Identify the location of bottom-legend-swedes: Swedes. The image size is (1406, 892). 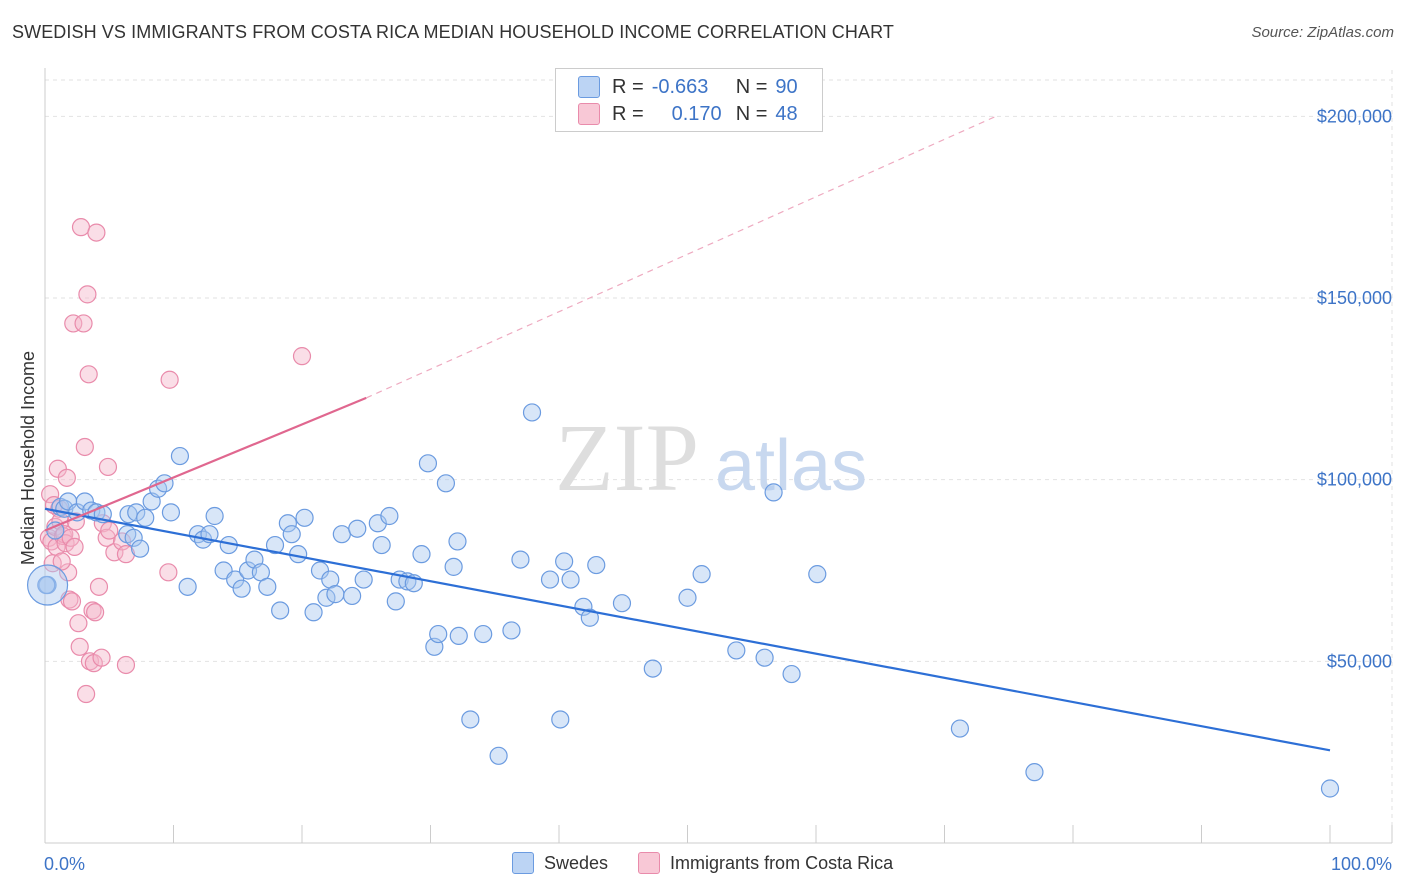
(560, 863).